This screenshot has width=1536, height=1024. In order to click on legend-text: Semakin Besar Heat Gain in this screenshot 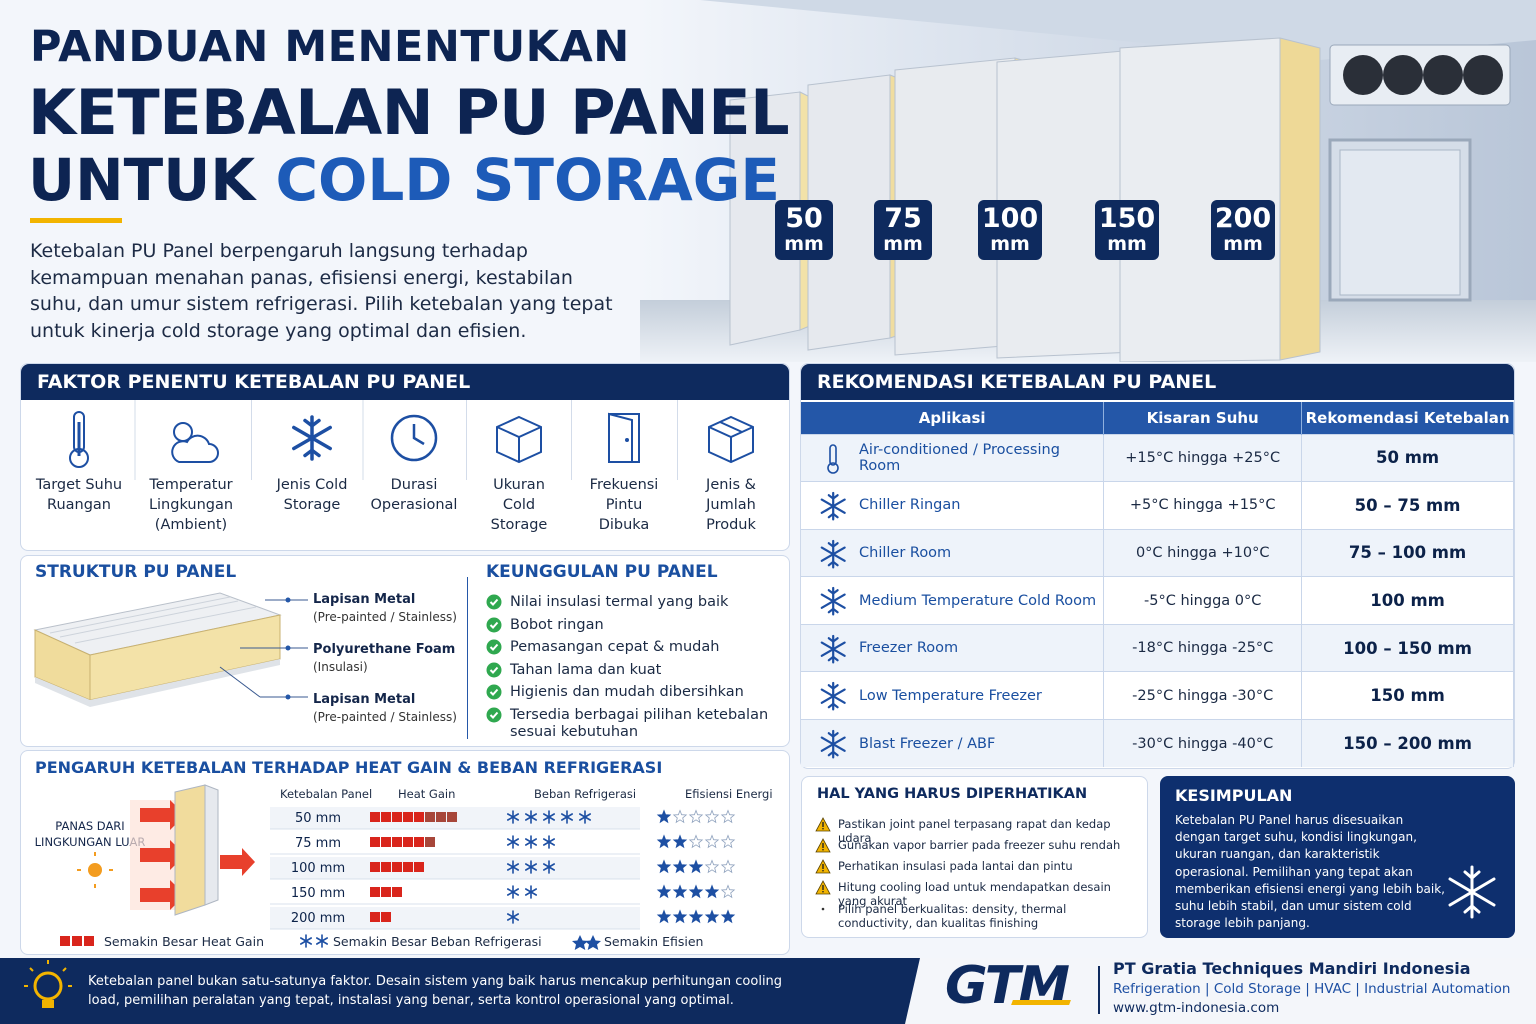, I will do `click(184, 941)`.